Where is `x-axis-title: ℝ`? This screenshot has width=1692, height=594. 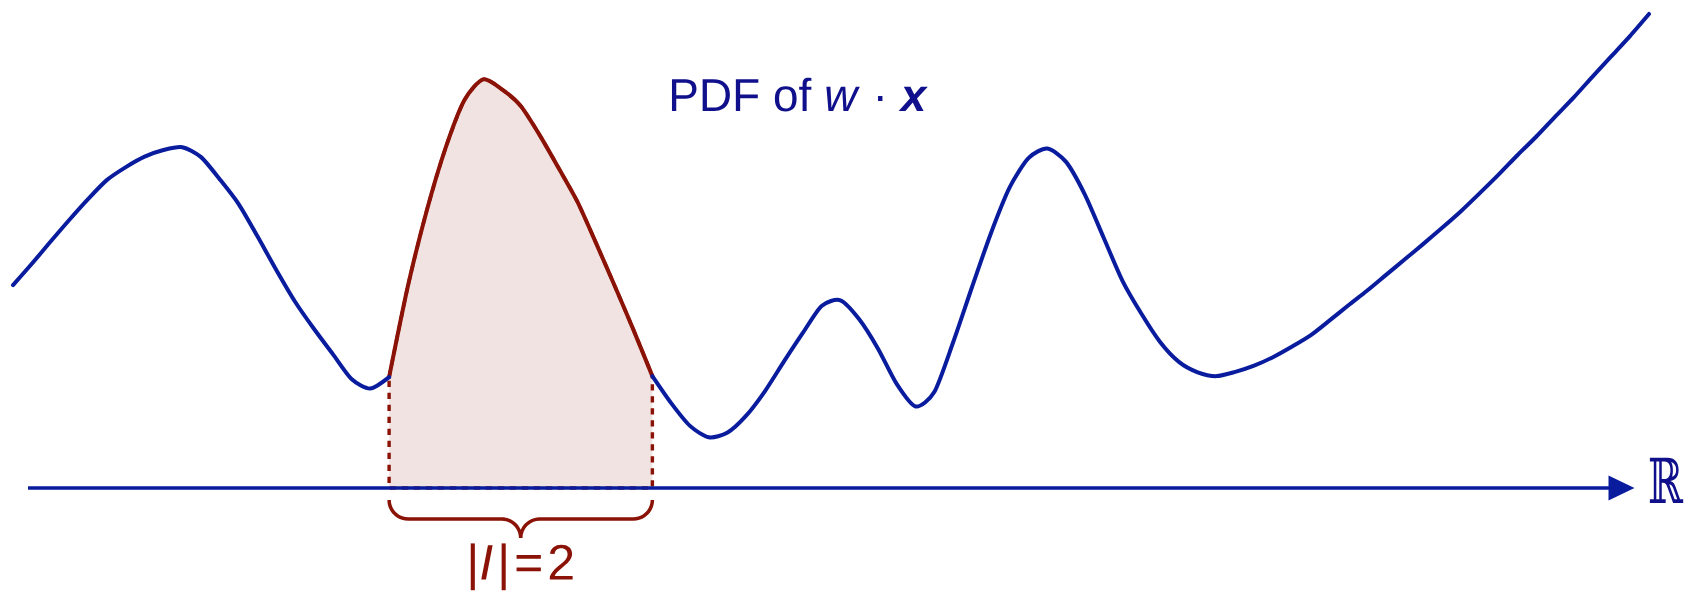 x-axis-title: ℝ is located at coordinates (1666, 480).